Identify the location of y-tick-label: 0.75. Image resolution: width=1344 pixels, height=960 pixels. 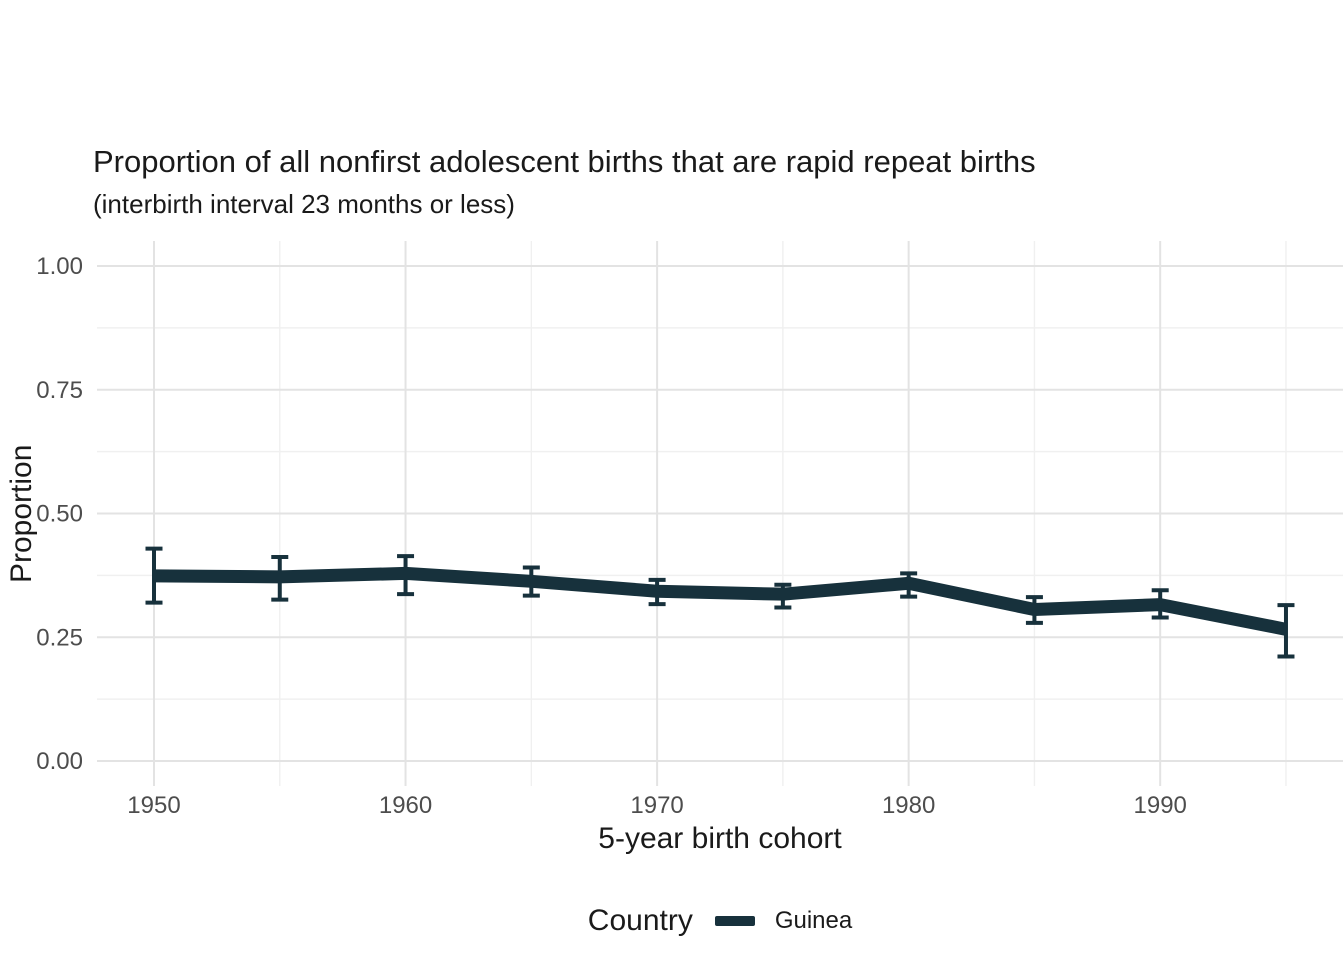
(59, 390).